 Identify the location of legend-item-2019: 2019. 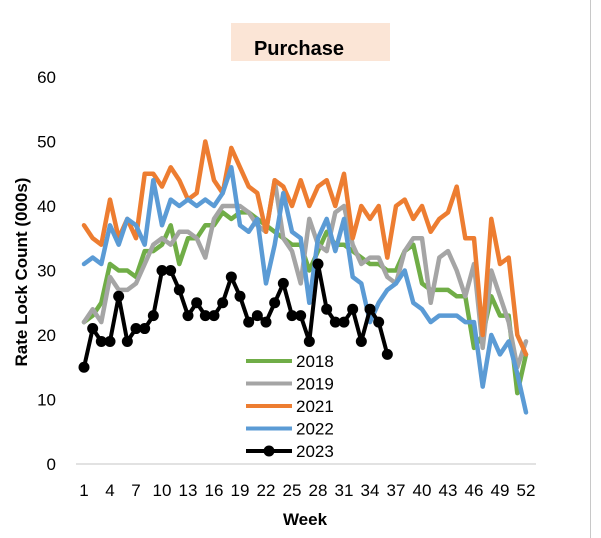
(290, 384).